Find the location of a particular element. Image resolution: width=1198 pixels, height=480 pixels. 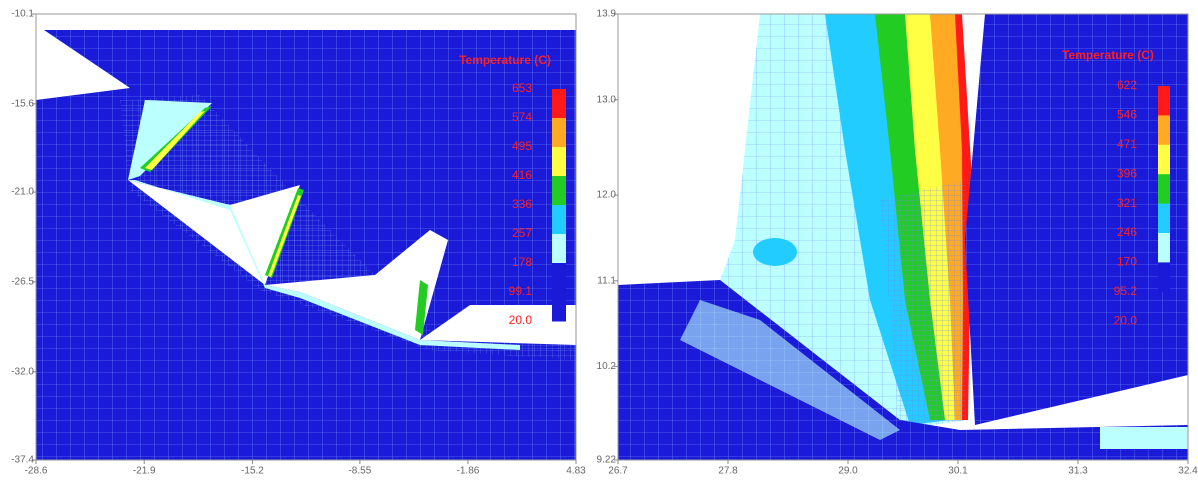

y-tick-label: -26.5 is located at coordinates (22, 282).